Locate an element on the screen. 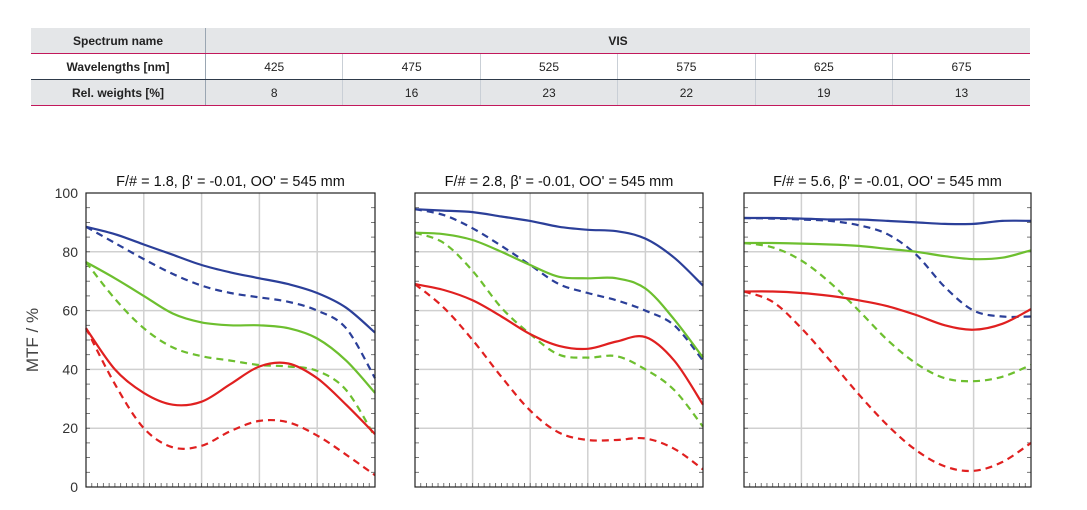 The height and width of the screenshot is (510, 1087). y-axis-label: MTF / % is located at coordinates (32, 340).